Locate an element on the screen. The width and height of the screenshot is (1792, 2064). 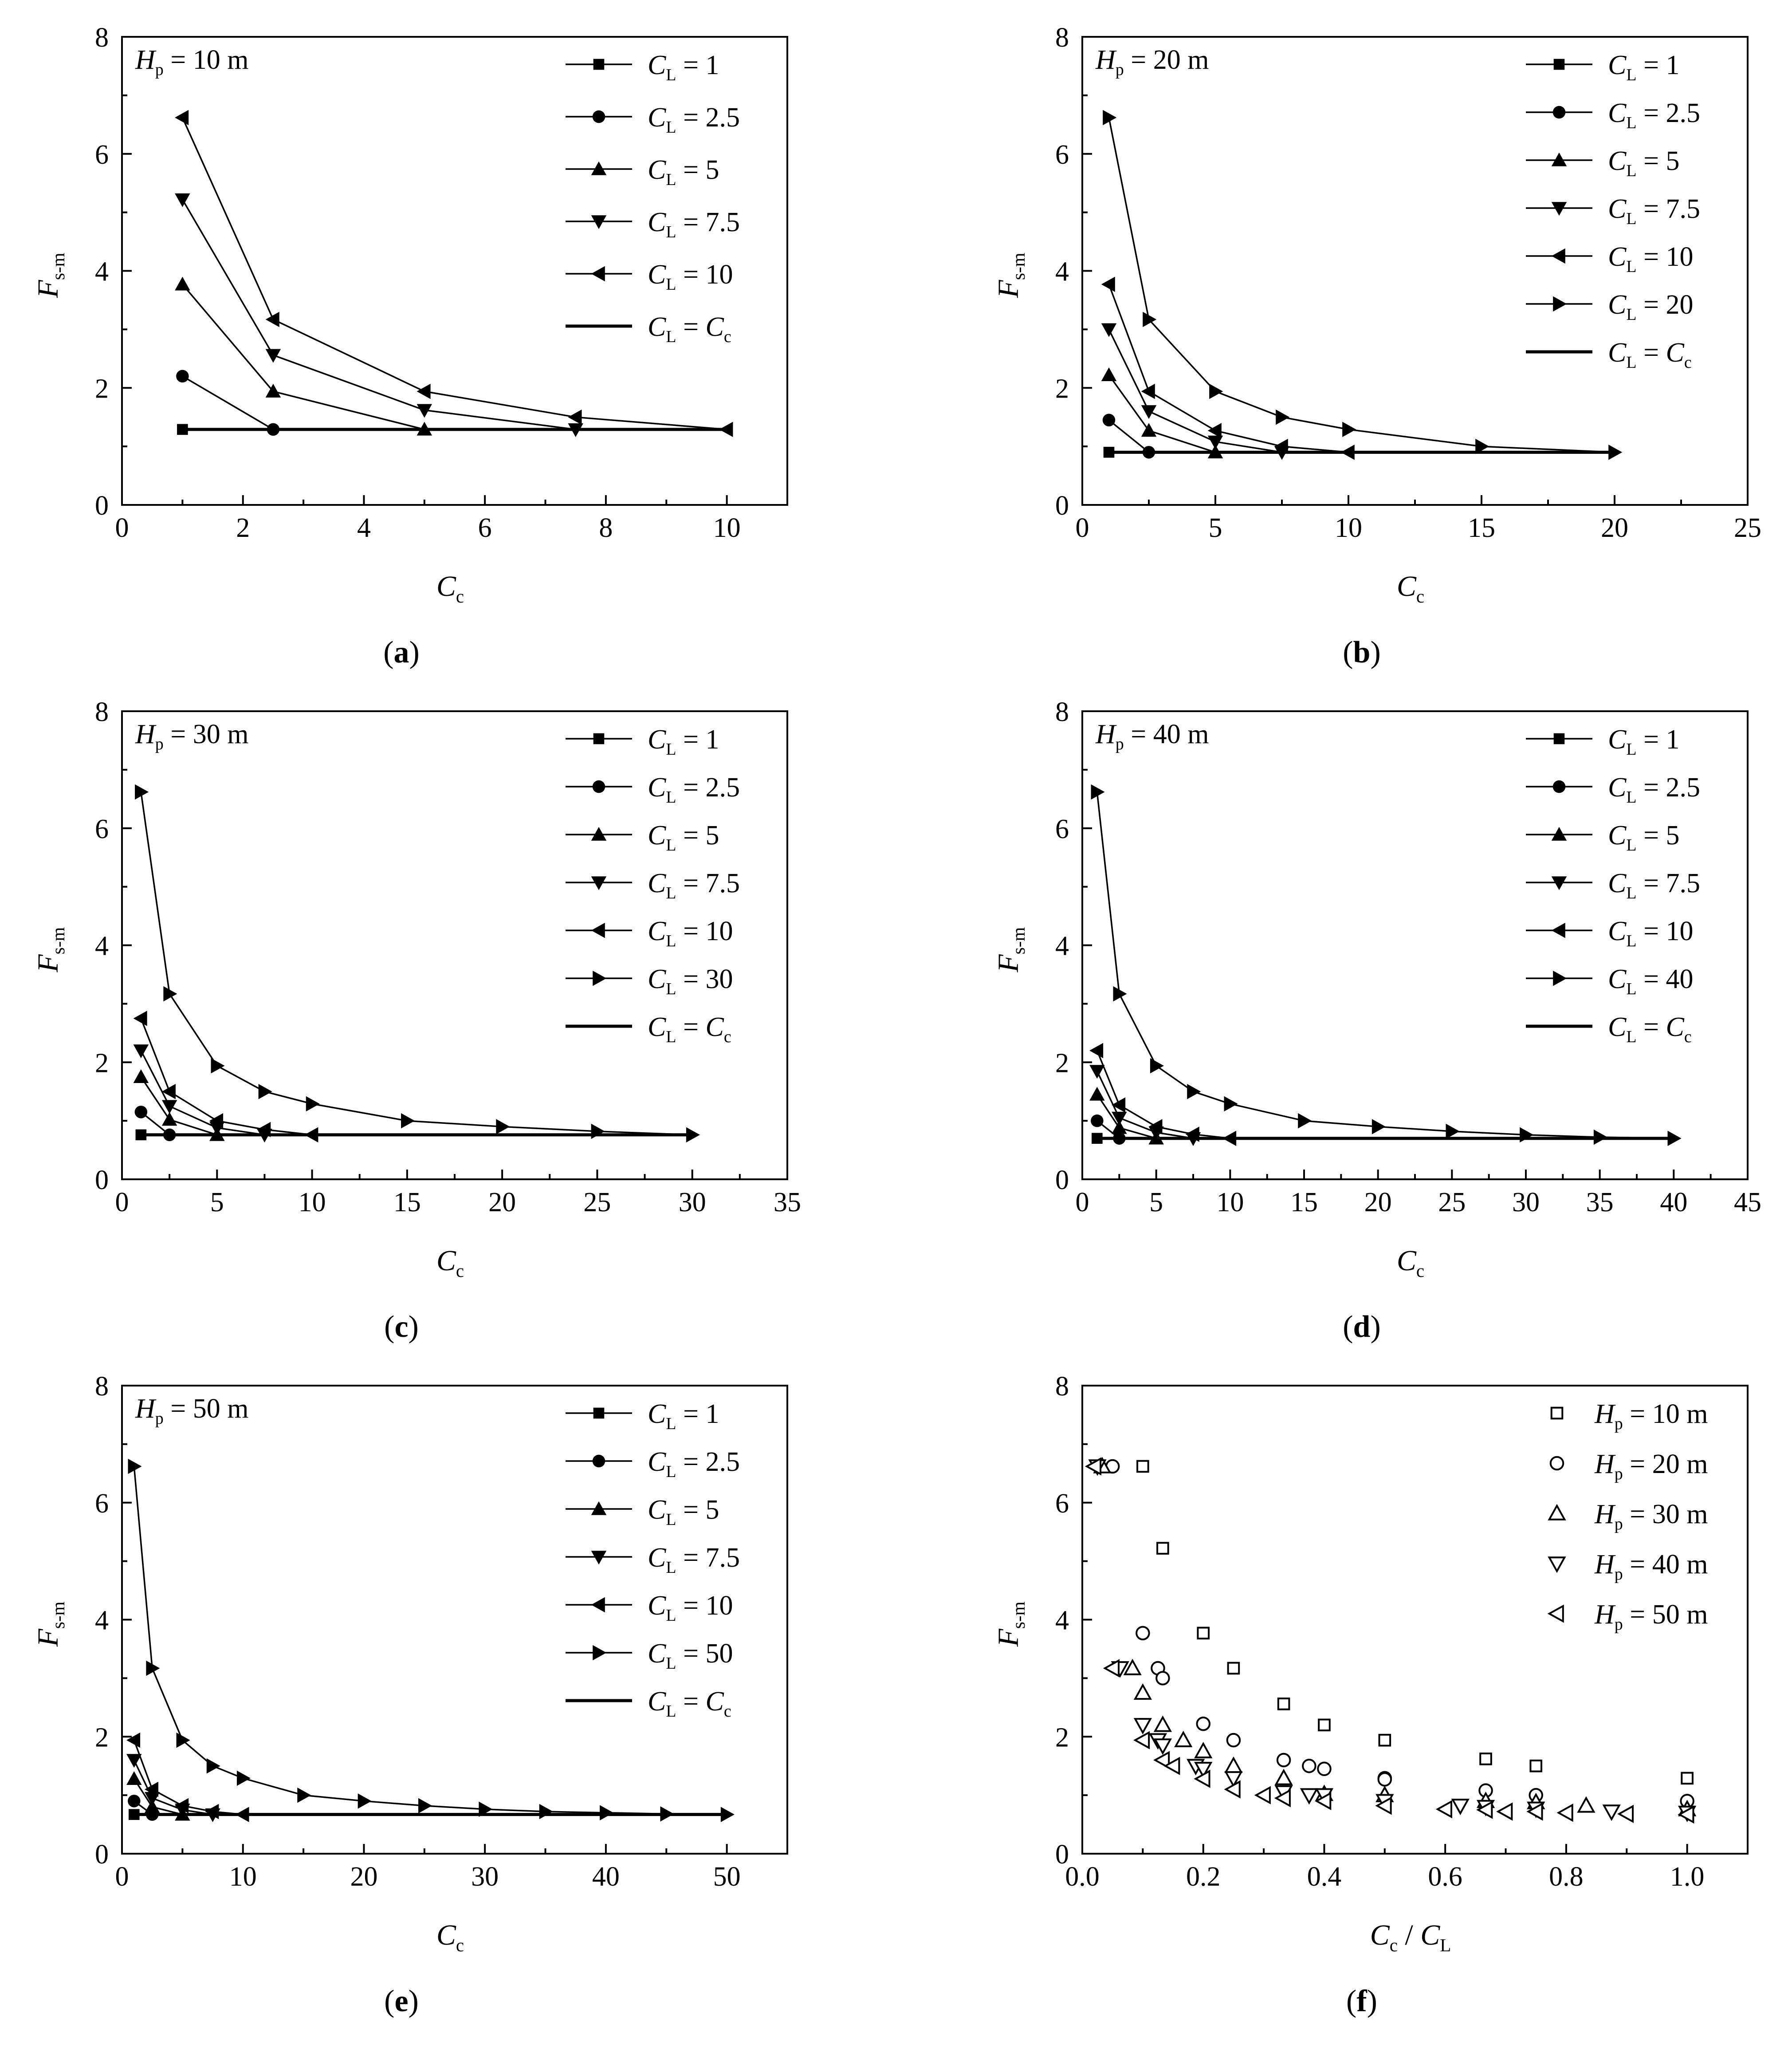
x-tick-label: 0.6 is located at coordinates (1445, 1877).